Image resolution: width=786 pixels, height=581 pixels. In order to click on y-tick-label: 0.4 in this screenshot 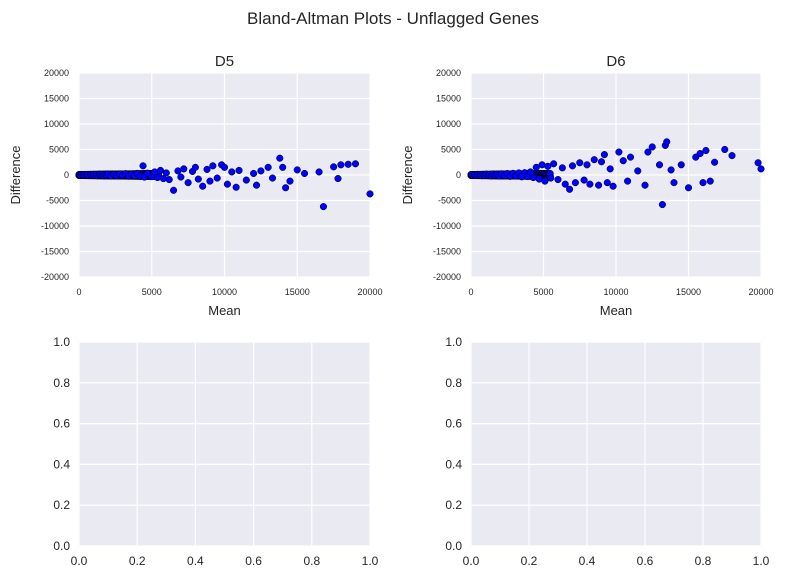, I will do `click(61, 464)`.